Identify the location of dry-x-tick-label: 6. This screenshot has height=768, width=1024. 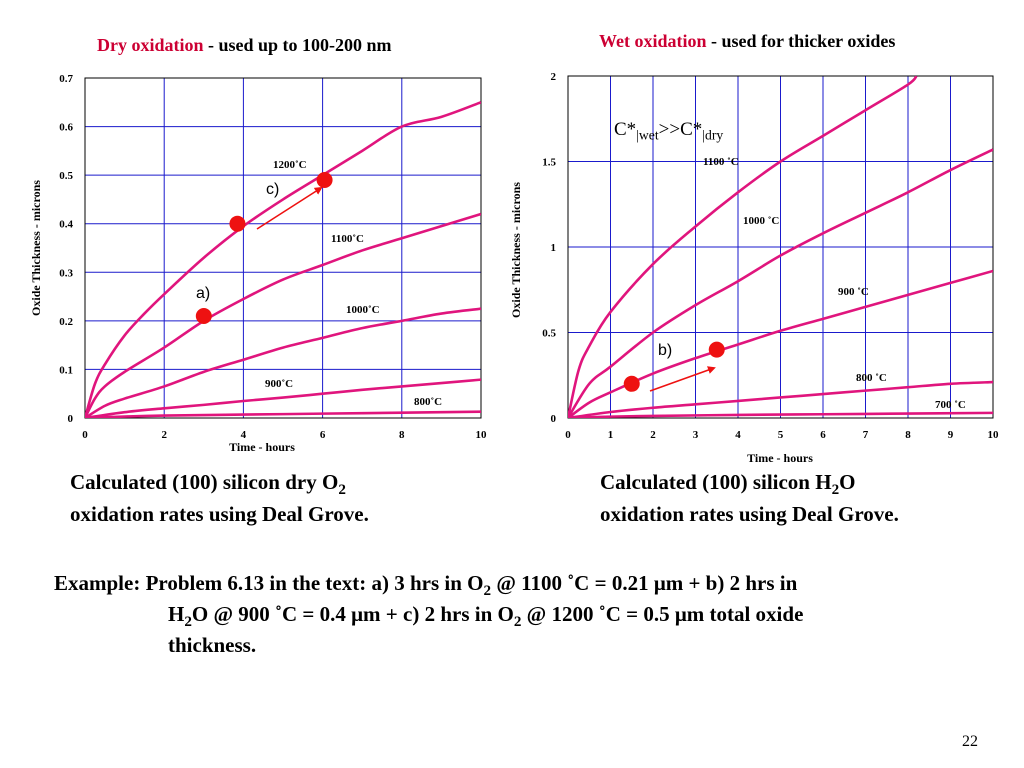
(323, 435).